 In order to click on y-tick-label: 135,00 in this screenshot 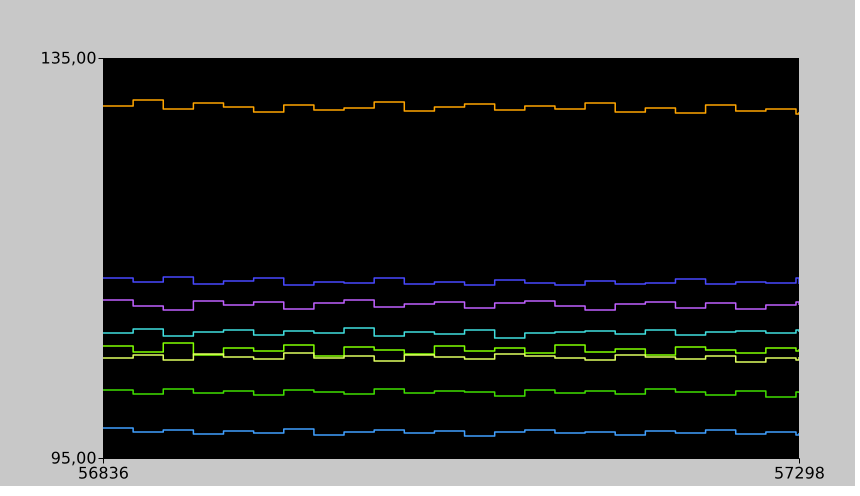, I will do `click(68, 58)`.